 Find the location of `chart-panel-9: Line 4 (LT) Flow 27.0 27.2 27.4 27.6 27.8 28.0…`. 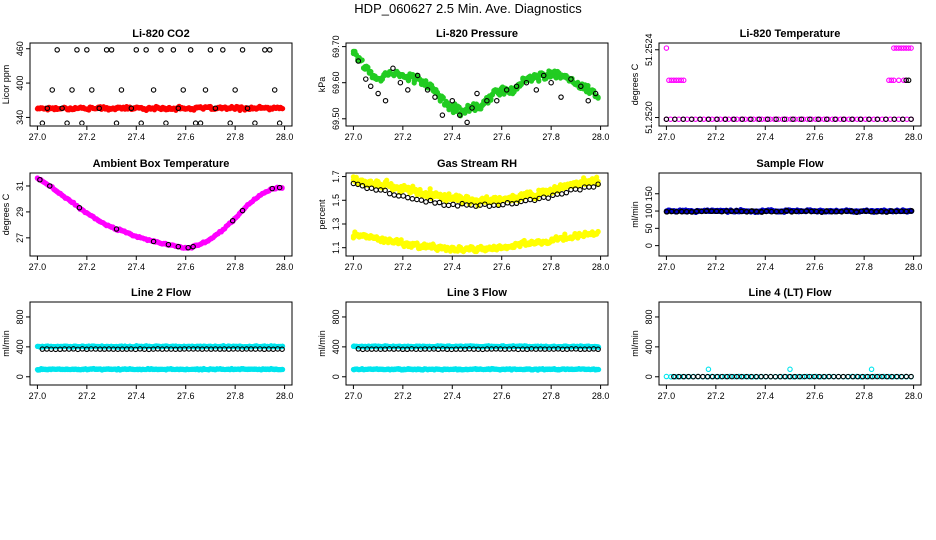

chart-panel-9: Line 4 (LT) Flow 27.0 27.2 27.4 27.6 27.8 28.0… is located at coordinates (776, 344).